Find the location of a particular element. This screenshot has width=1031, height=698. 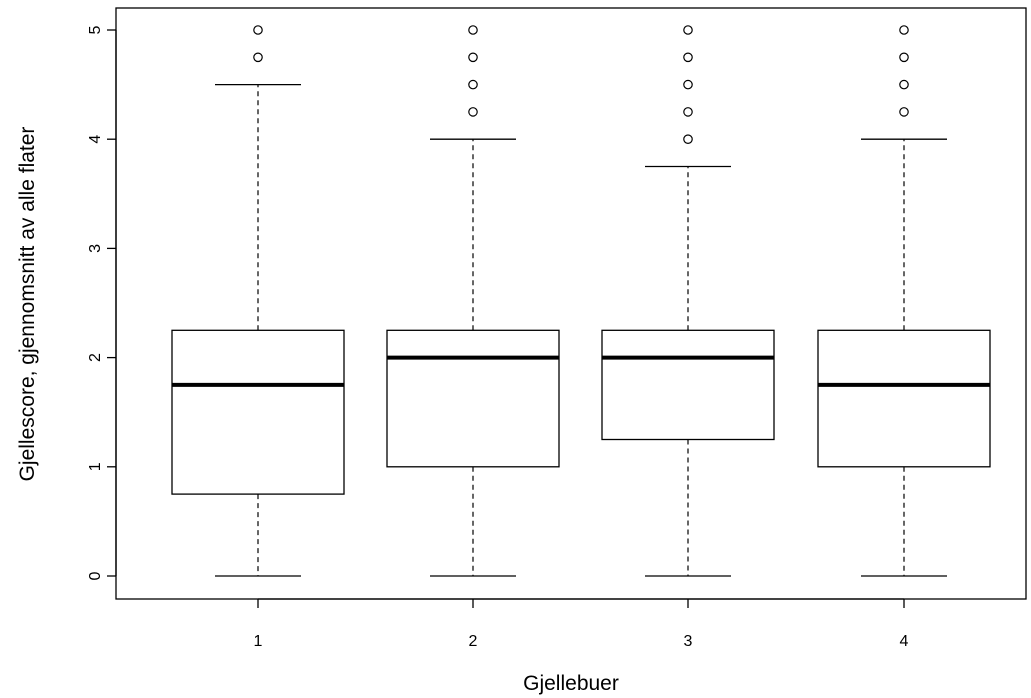

y-axis-title: Gjellescore, gjennomsnitt av alle flater is located at coordinates (27, 304).